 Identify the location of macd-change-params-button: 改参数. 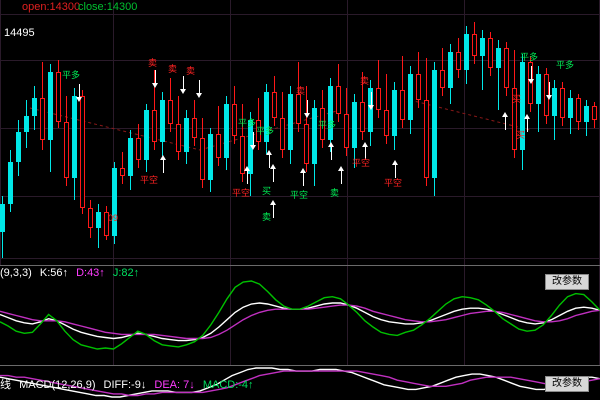
(567, 384).